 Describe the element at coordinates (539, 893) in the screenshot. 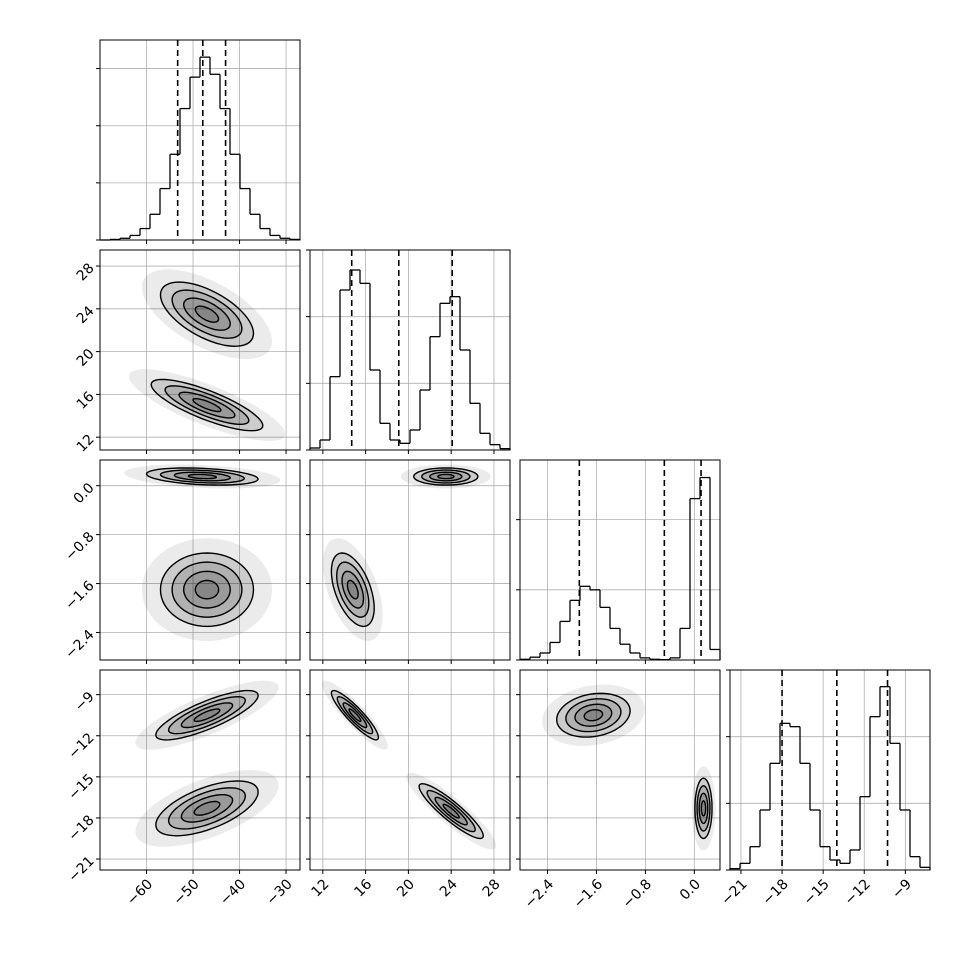

I see `x-tick-label: −2.4` at that location.